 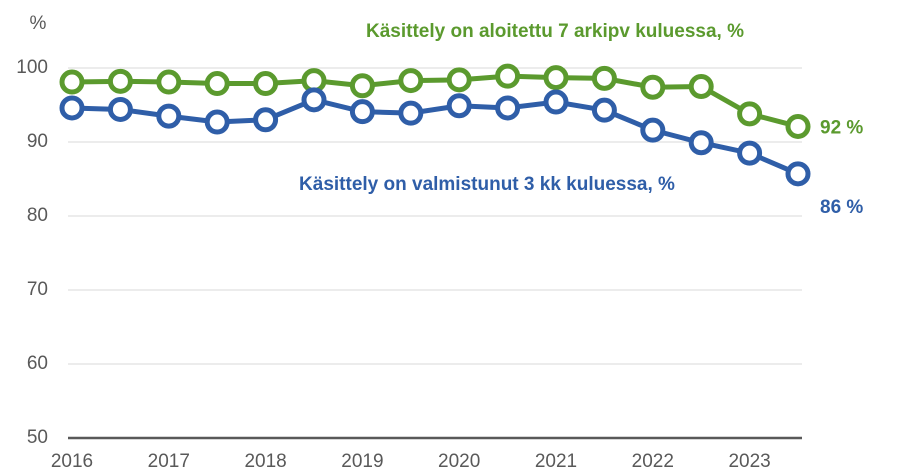 What do you see at coordinates (265, 461) in the screenshot?
I see `x-tick-label: 2018` at bounding box center [265, 461].